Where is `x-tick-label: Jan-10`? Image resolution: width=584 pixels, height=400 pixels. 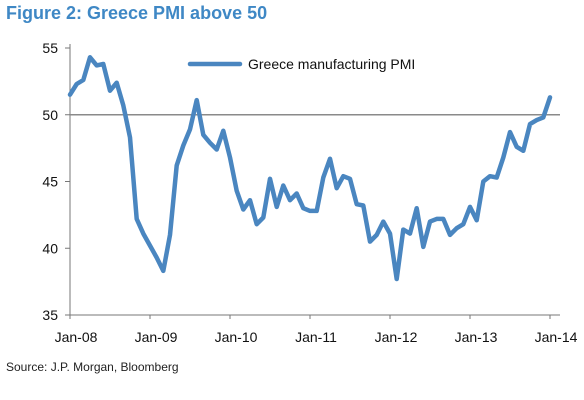 x-tick-label: Jan-10 is located at coordinates (236, 337).